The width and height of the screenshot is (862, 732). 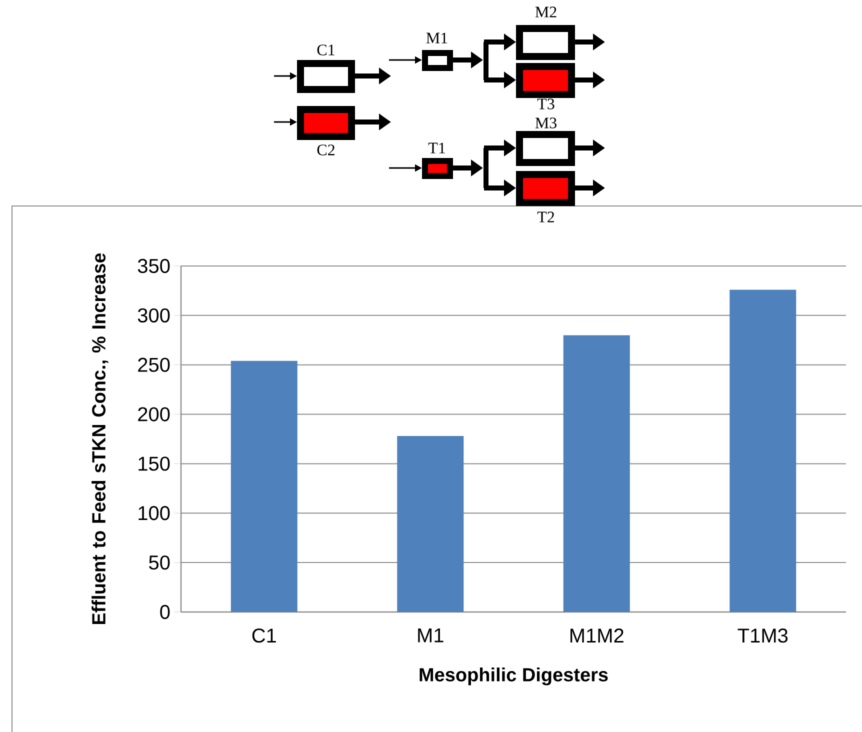 What do you see at coordinates (264, 635) in the screenshot?
I see `x-tick-label: C1` at bounding box center [264, 635].